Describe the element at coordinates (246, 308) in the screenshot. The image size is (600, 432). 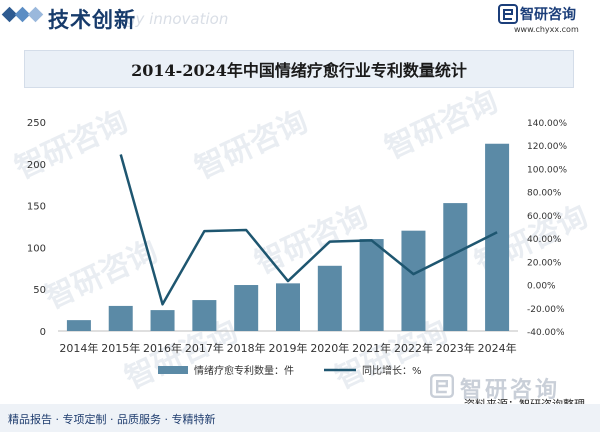
I see `bar-2018年` at that location.